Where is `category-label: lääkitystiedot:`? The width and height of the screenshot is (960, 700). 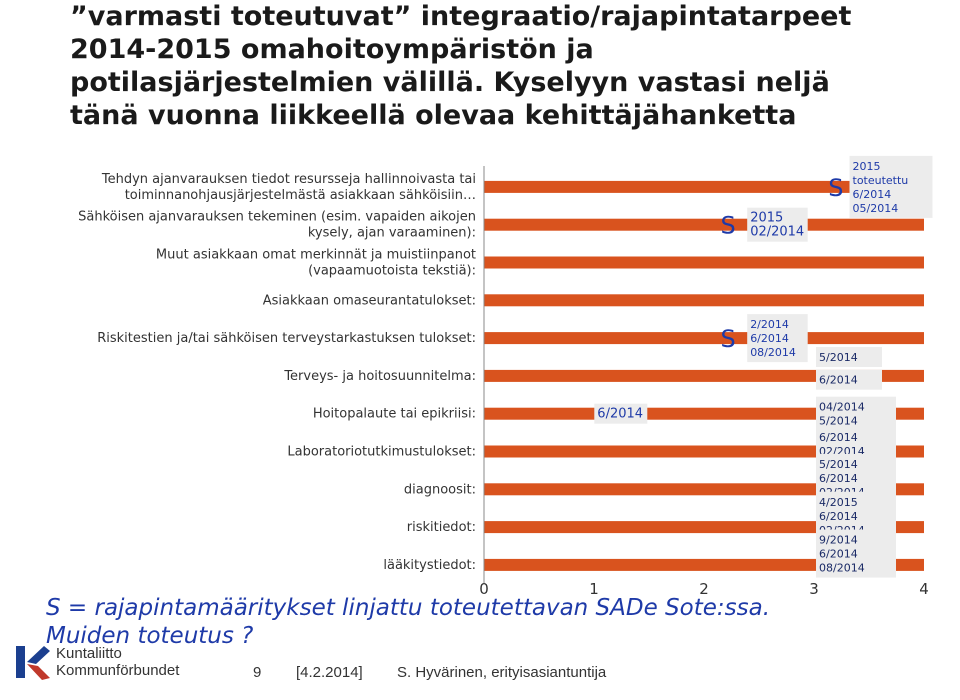
category-label: lääkitystiedot: is located at coordinates (429, 565).